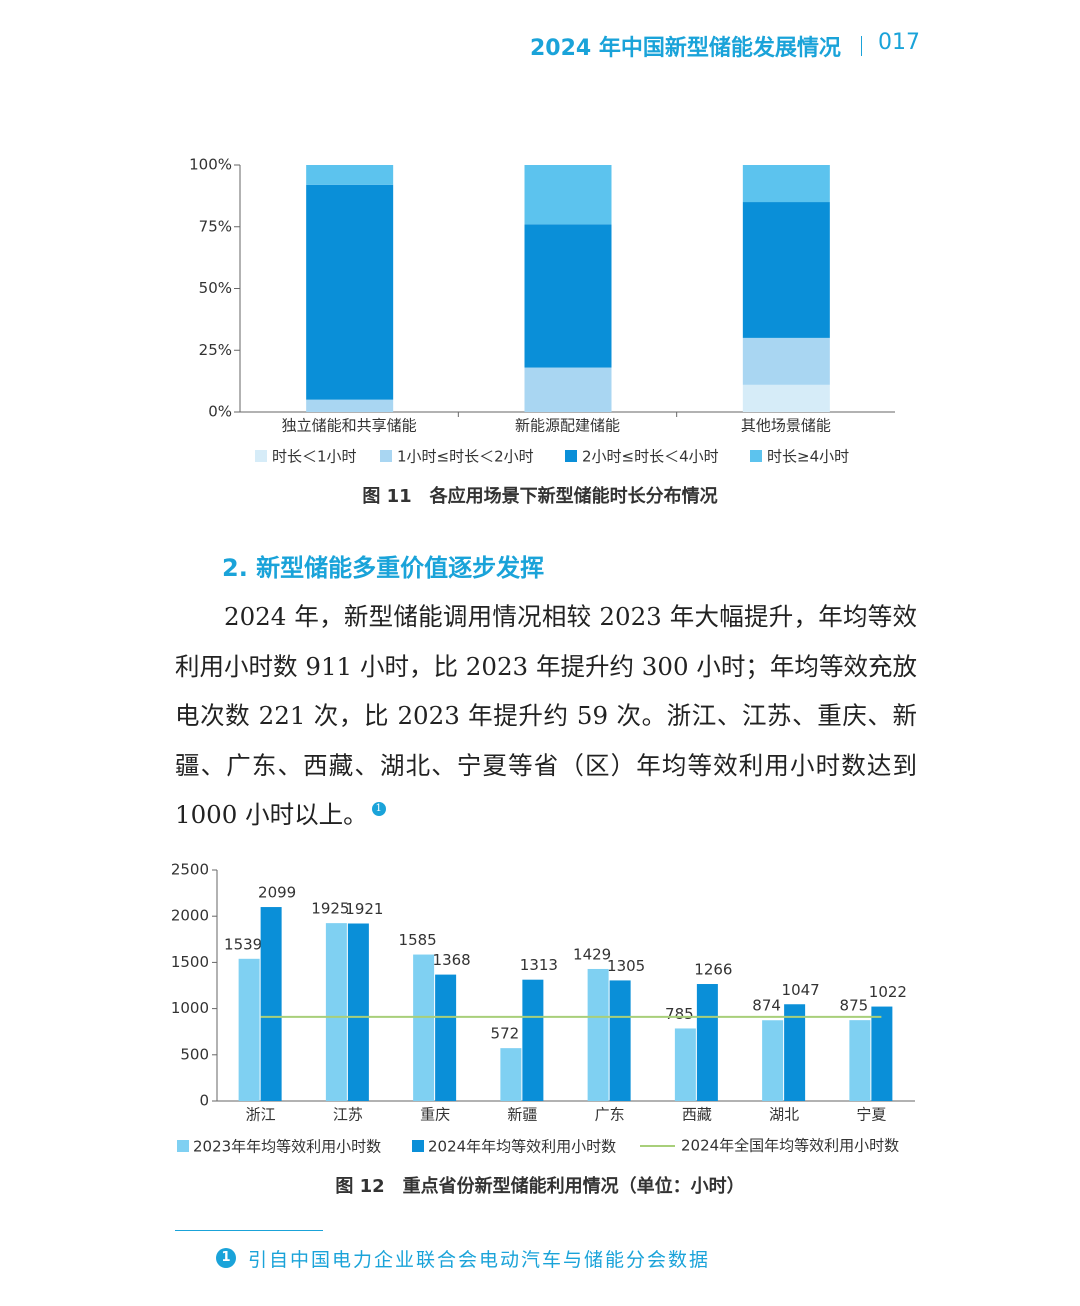  I want to click on legend-label: 时长≥4小时, so click(808, 457).